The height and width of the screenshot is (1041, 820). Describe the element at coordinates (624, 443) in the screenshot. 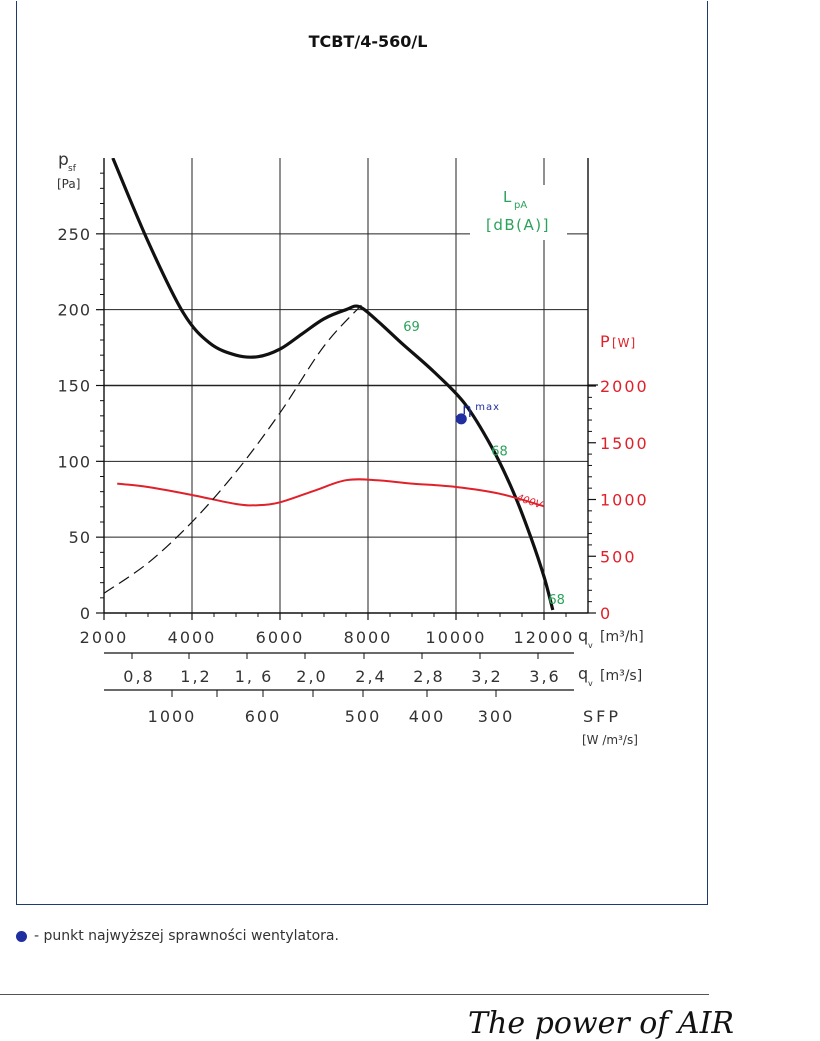

I see `y2-tick-label: 1500` at that location.